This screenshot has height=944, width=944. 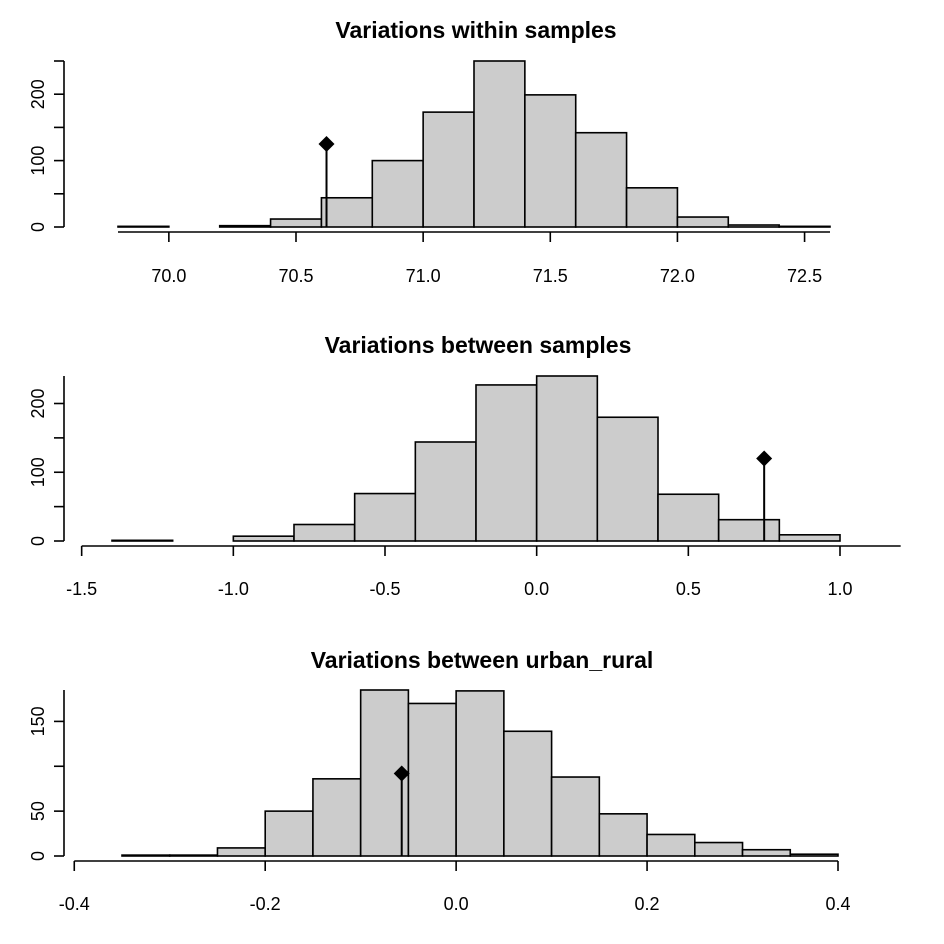 What do you see at coordinates (475, 30) in the screenshot?
I see `chart-title: Variations within samples` at bounding box center [475, 30].